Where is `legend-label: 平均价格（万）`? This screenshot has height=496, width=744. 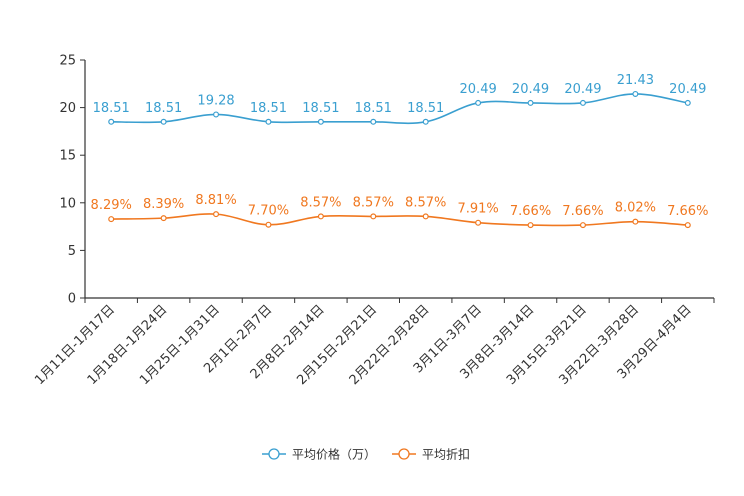
legend-label: 平均价格（万） is located at coordinates (334, 454).